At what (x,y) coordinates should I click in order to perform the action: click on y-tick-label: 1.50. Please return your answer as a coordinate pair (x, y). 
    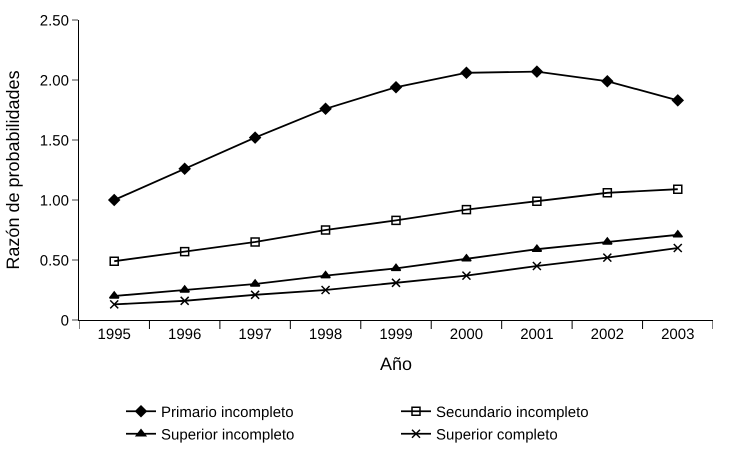
    Looking at the image, I should click on (54, 141).